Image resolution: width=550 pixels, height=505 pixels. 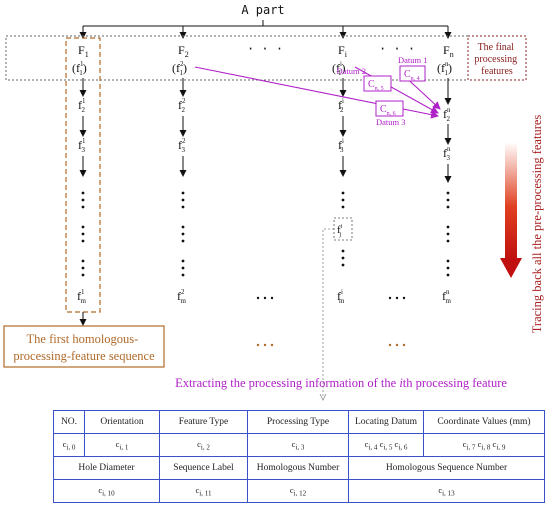 I want to click on tracing-back-arrow, so click(x=511, y=210).